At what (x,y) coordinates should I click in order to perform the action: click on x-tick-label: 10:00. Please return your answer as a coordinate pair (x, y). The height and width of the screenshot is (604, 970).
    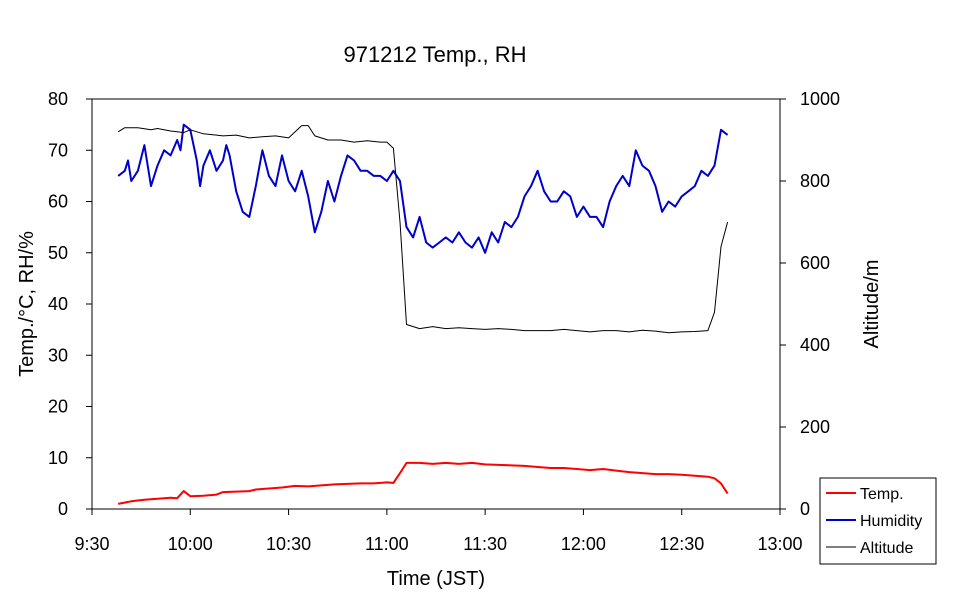
    Looking at the image, I should click on (190, 544).